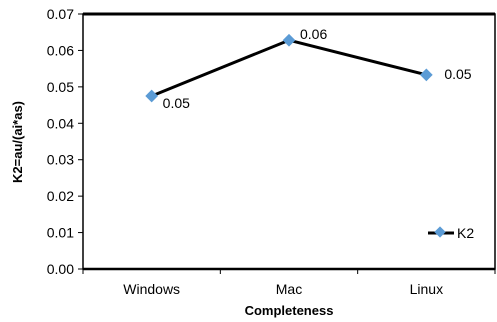  I want to click on y-tick-label: 0.00, so click(60, 269).